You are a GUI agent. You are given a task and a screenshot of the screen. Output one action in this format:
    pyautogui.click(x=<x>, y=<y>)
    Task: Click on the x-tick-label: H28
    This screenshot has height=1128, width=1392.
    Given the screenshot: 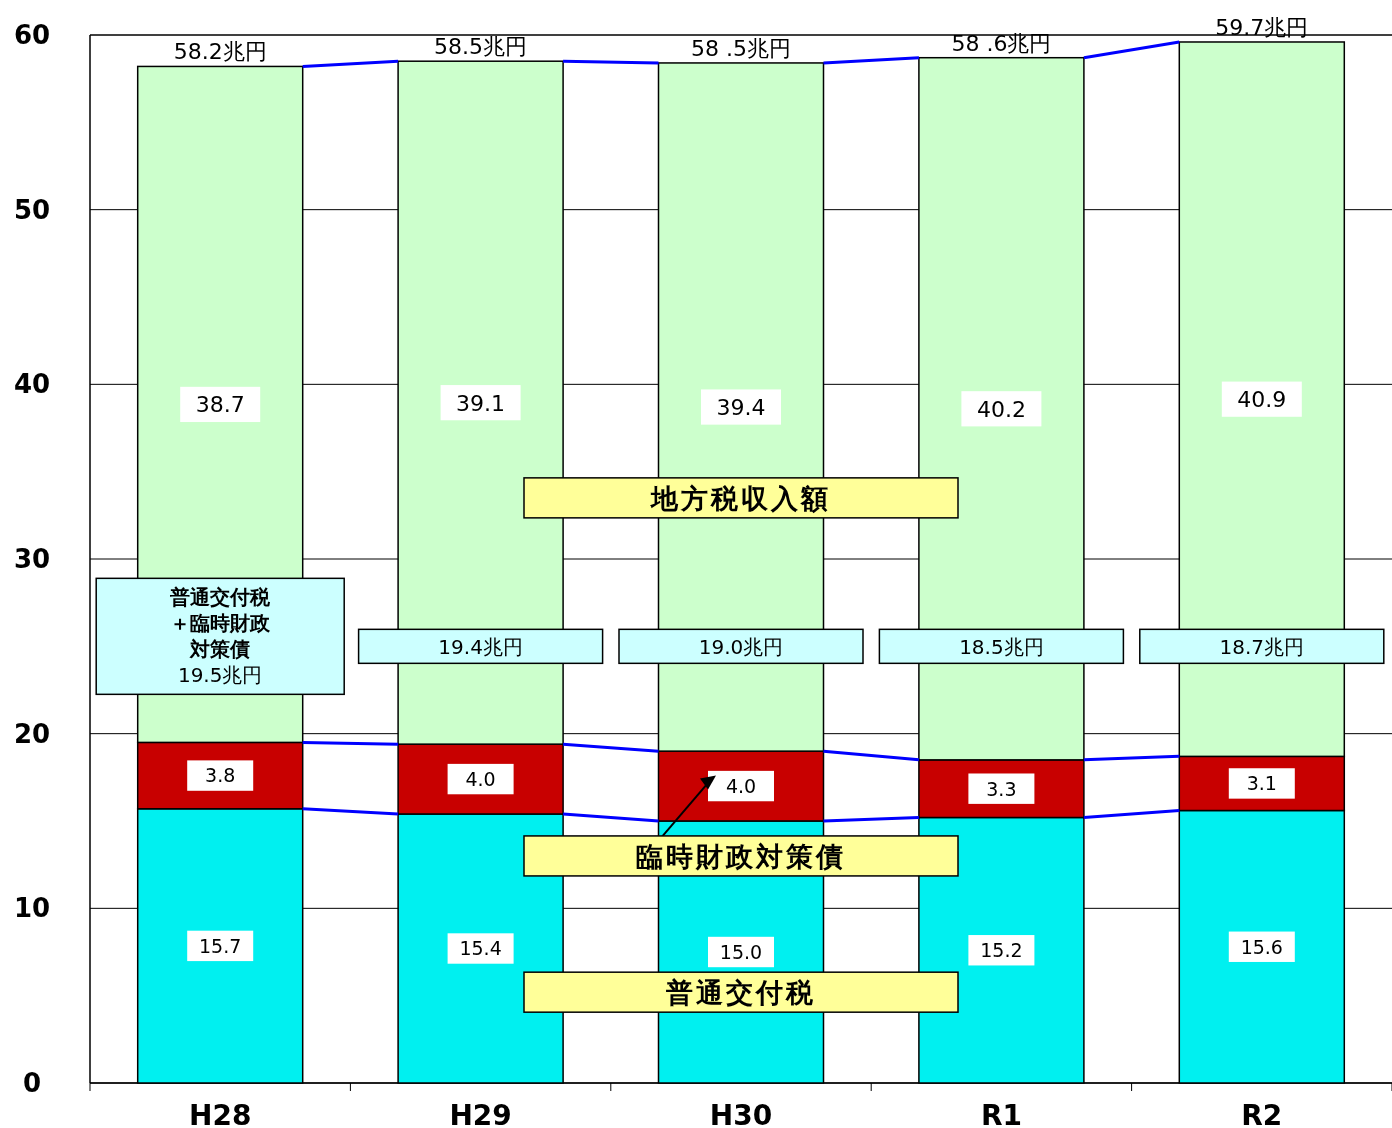 What is the action you would take?
    pyautogui.click(x=220, y=1113)
    